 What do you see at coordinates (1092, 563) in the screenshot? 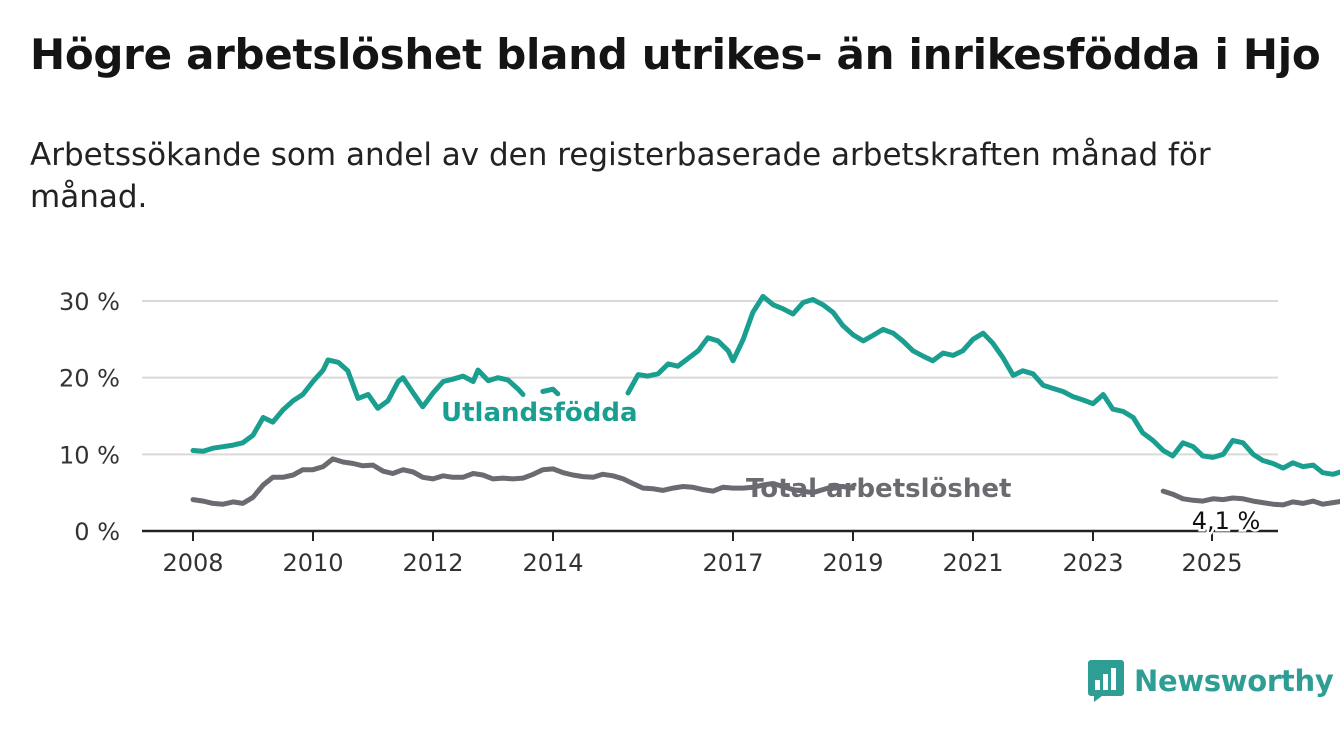
I see `x-tick-label: 2023` at bounding box center [1092, 563].